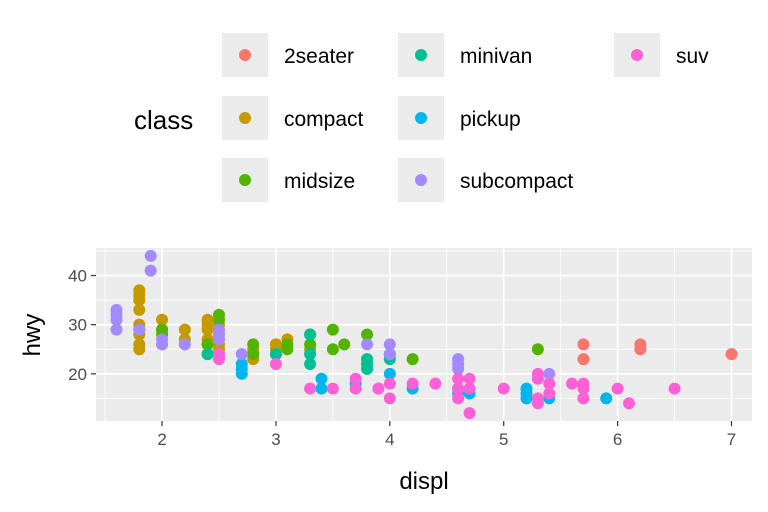 The height and width of the screenshot is (512, 768). Describe the element at coordinates (496, 56) in the screenshot. I see `legend-label-minivan: minivan` at that location.